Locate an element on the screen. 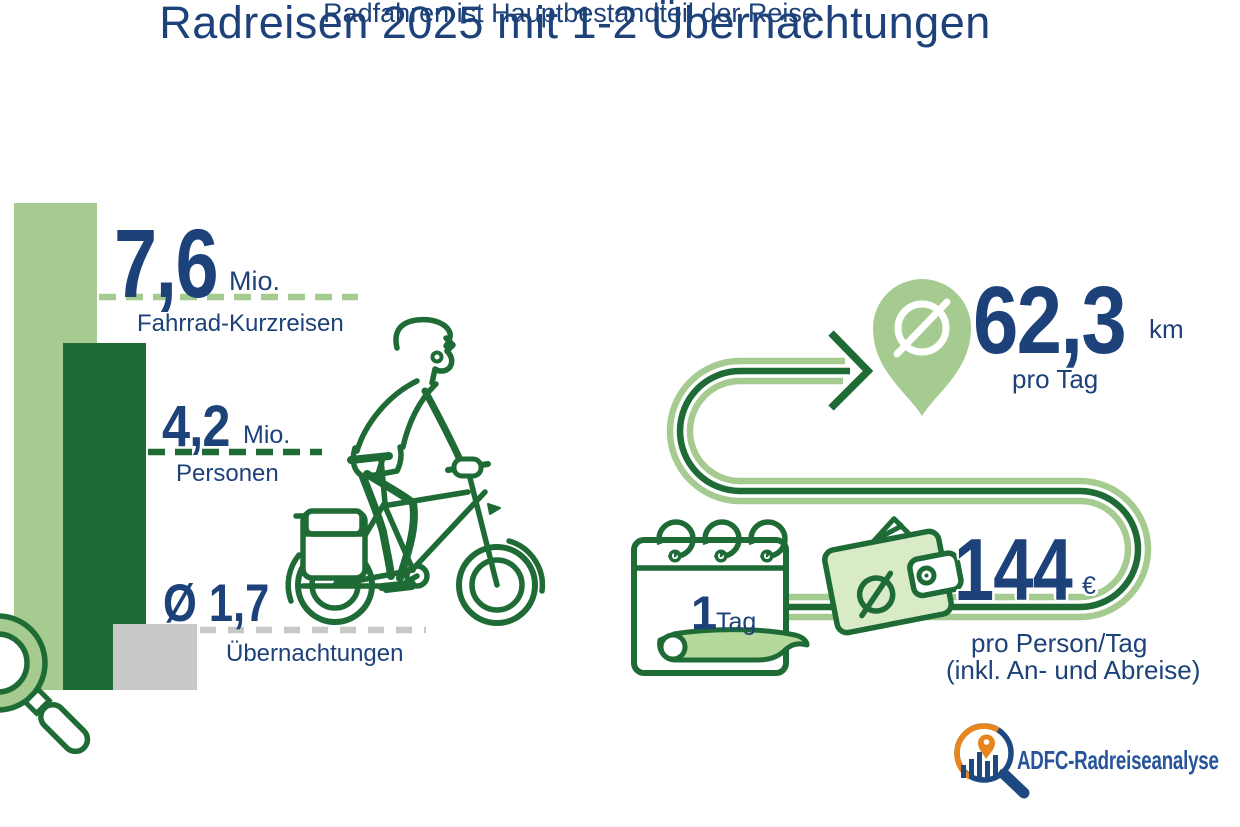 The width and height of the screenshot is (1240, 827). logo-bar-chart-icon is located at coordinates (979, 765).